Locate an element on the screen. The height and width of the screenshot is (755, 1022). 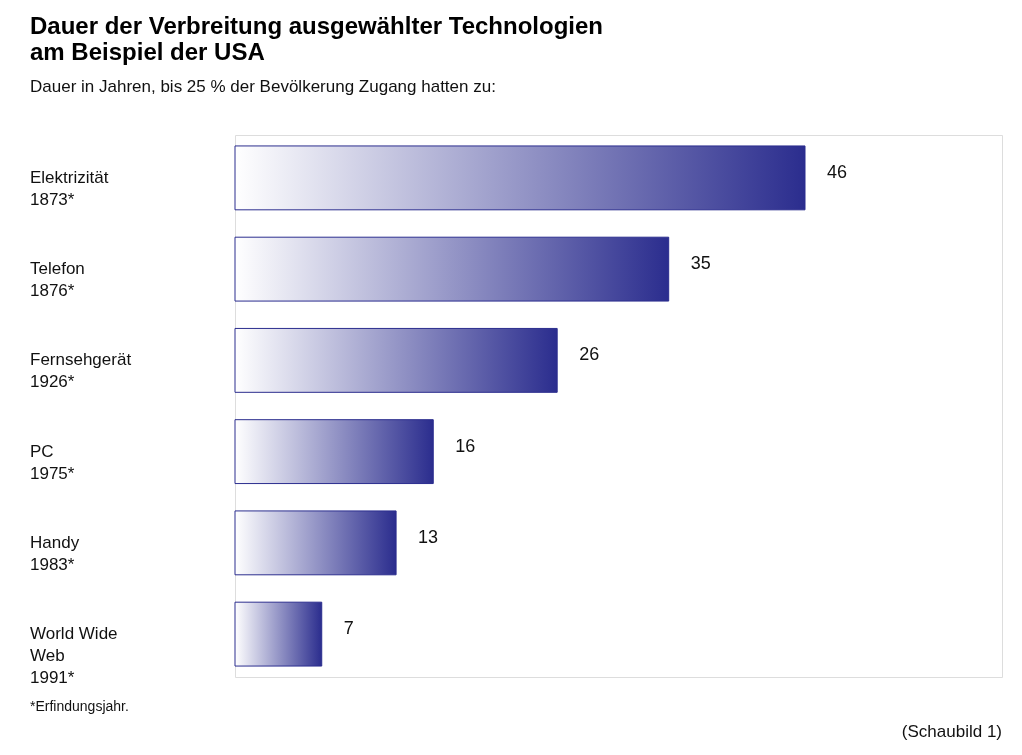
y-tick-label: PC 1975* is located at coordinates (52, 462).